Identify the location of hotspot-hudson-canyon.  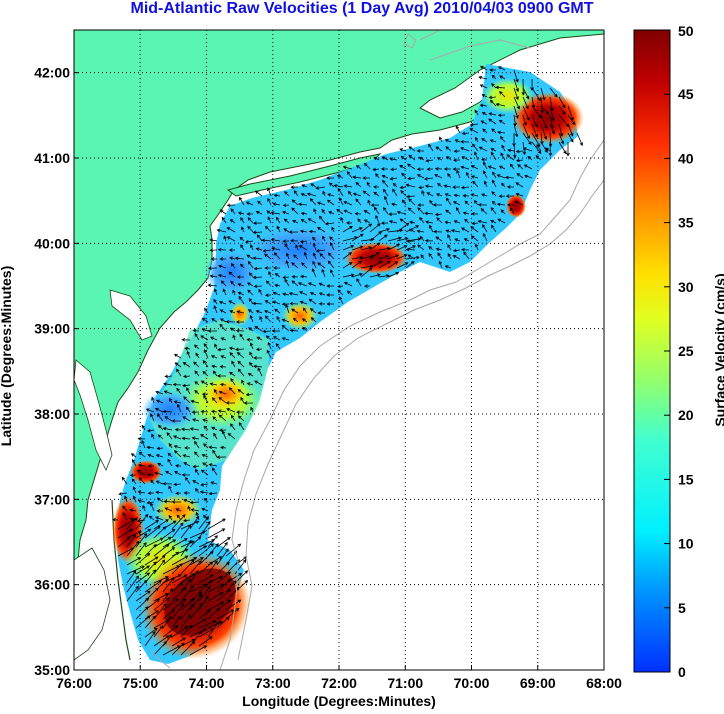
(376, 258).